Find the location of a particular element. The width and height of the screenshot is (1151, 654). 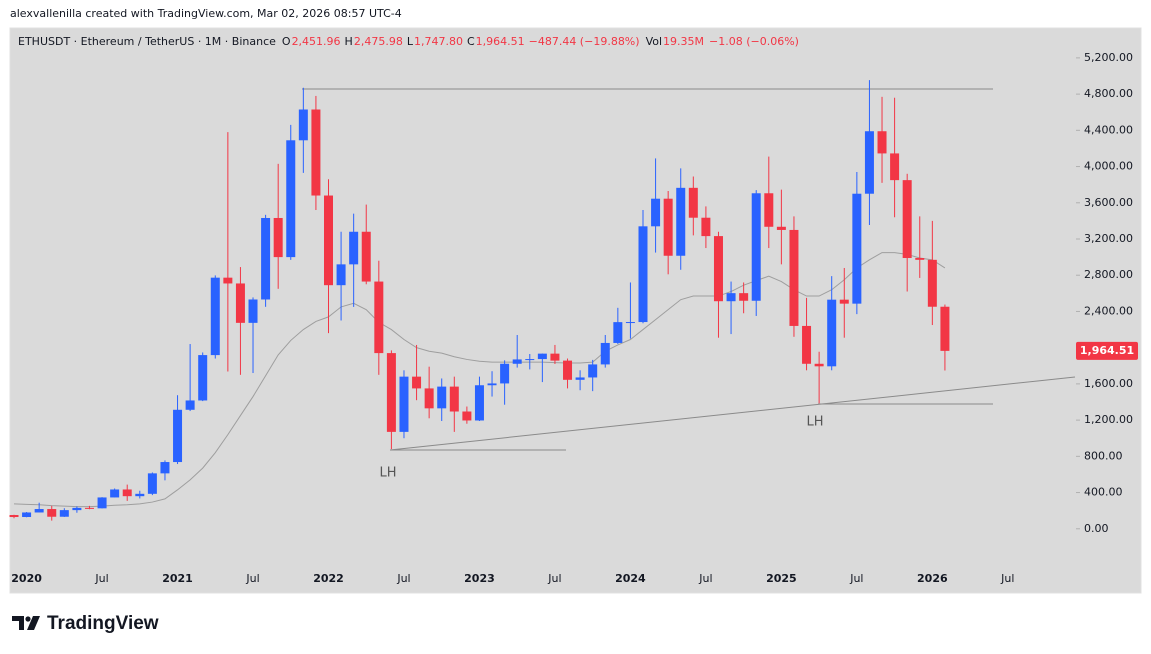

legend-change: −487.44 (−19.88%) is located at coordinates (584, 41).